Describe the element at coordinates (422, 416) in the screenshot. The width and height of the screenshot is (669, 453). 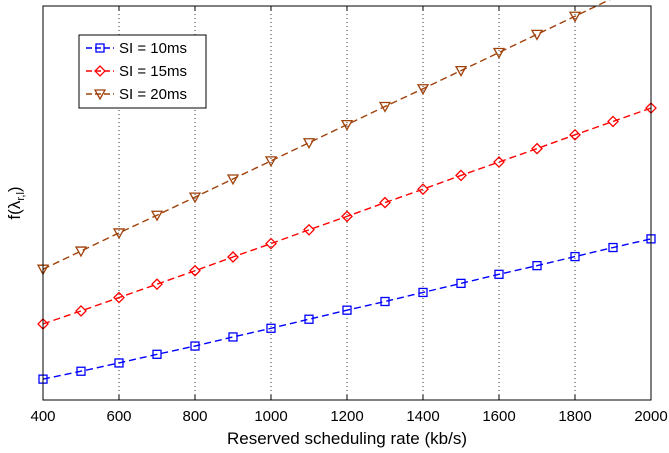
I see `x-tick-label: 1400` at that location.